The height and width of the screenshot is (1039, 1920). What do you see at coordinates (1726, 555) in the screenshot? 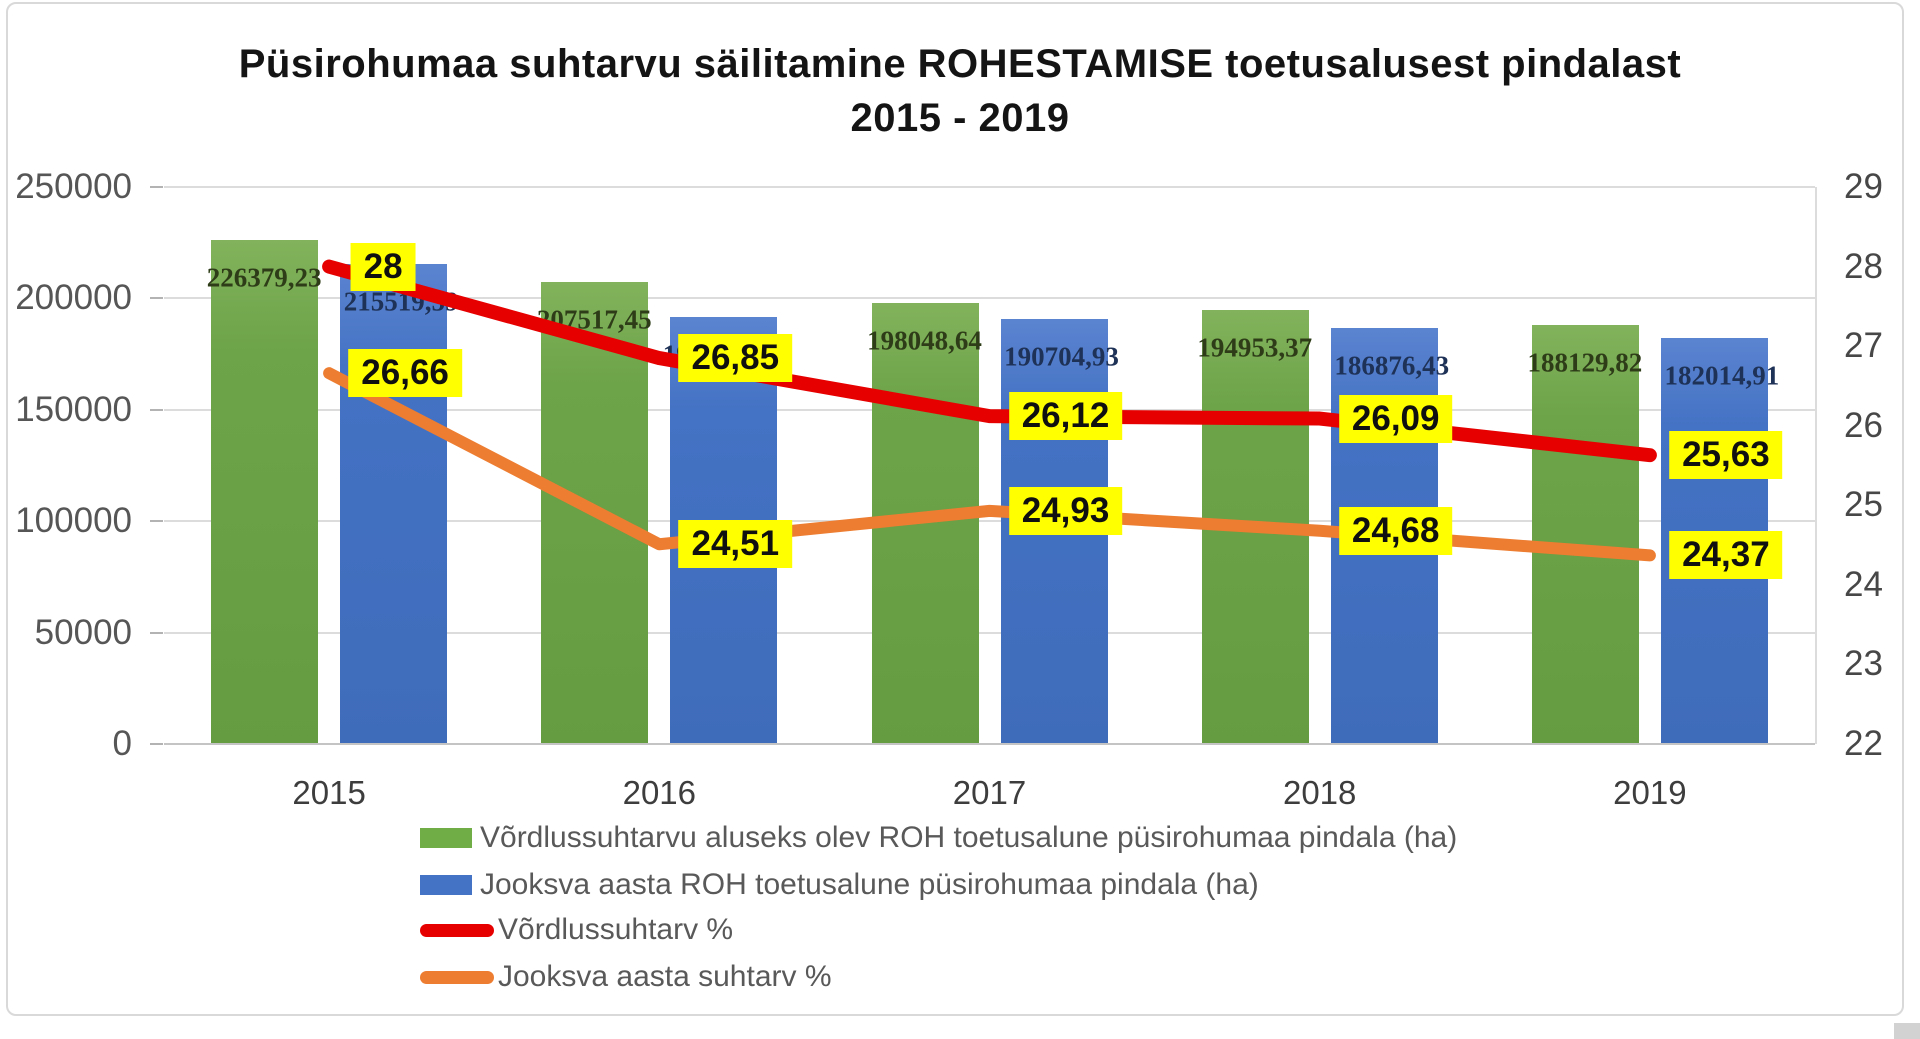
I see `value-callout-orange-trend-line-2019: 24,37` at bounding box center [1726, 555].